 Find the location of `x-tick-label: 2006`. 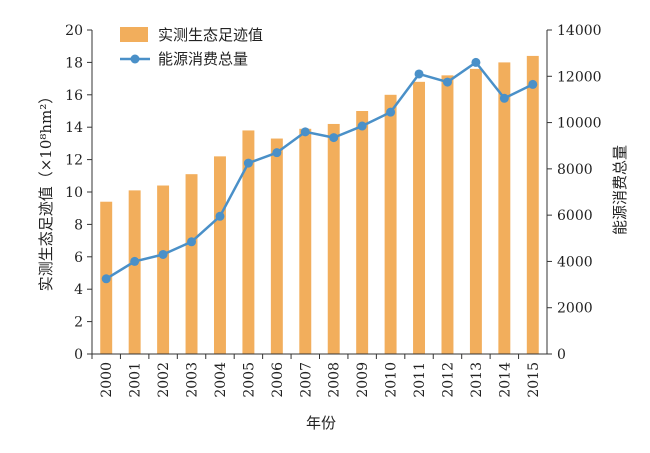

x-tick-label: 2006 is located at coordinates (278, 380).